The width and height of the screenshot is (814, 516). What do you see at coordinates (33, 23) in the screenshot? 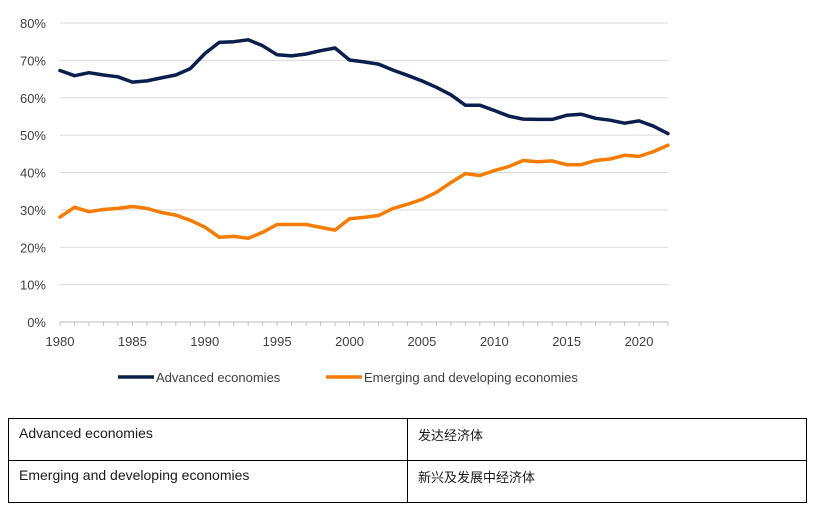
I see `y-tick-label: 80%` at bounding box center [33, 23].